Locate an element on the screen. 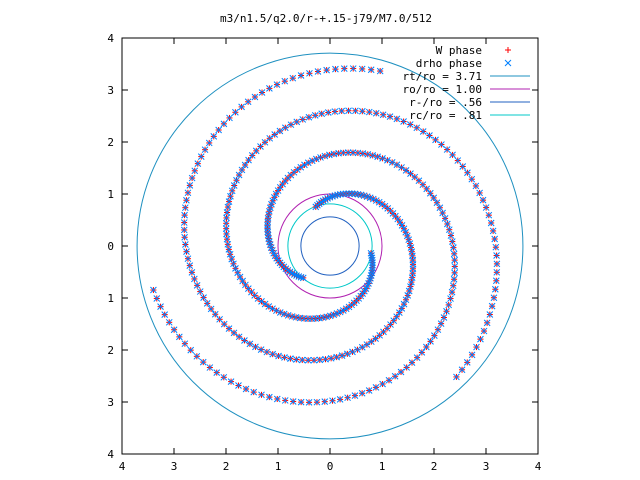 This screenshot has height=480, width=640. x-tick-label: 1 is located at coordinates (278, 466).